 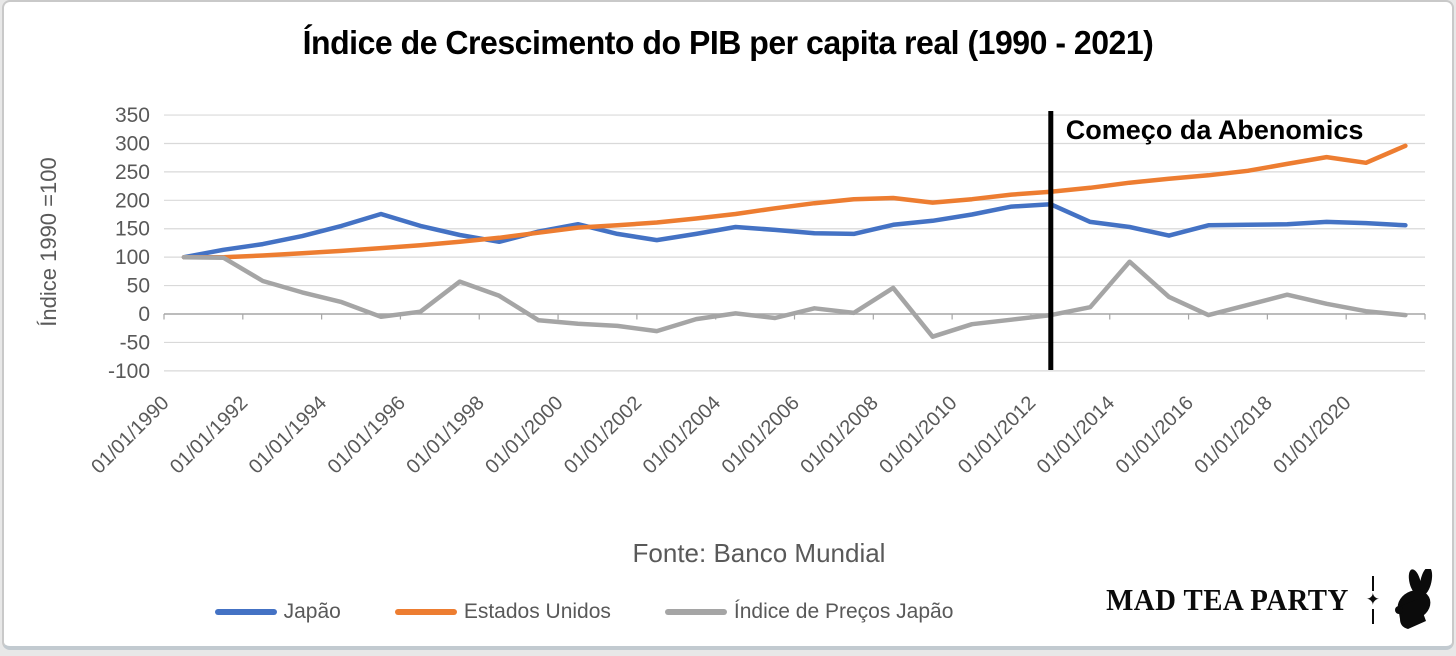 I want to click on x-axis-tick-label: 01/01/2002, so click(x=603, y=435).